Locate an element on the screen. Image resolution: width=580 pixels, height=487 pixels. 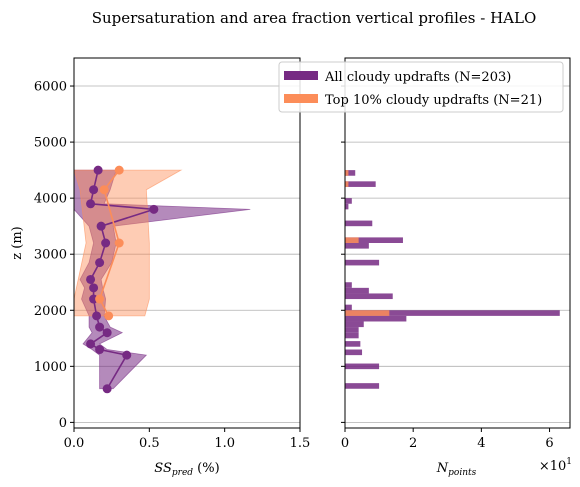
legend-box is located at coordinates (421, 87).